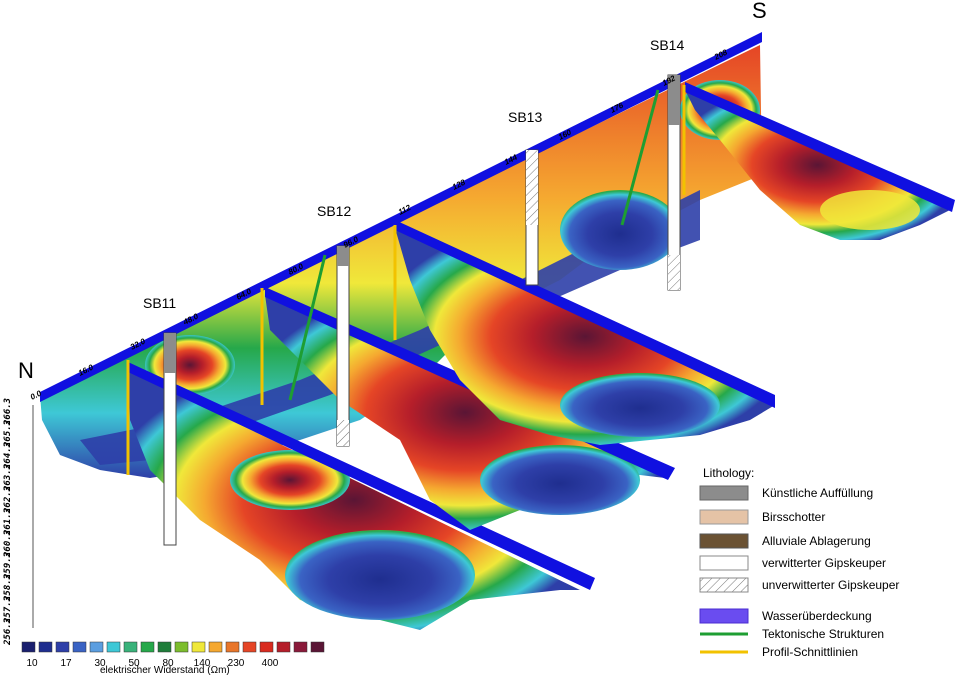 The image size is (960, 680). What do you see at coordinates (134, 663) in the screenshot?
I see `colorbar-tick-label: 50` at bounding box center [134, 663].